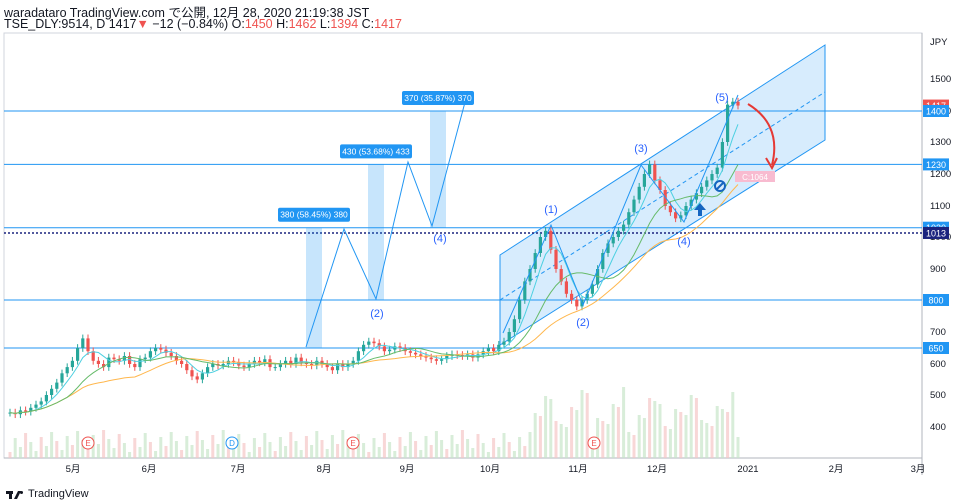 The width and height of the screenshot is (960, 503). I want to click on projection-zigzag, so click(387, 219).